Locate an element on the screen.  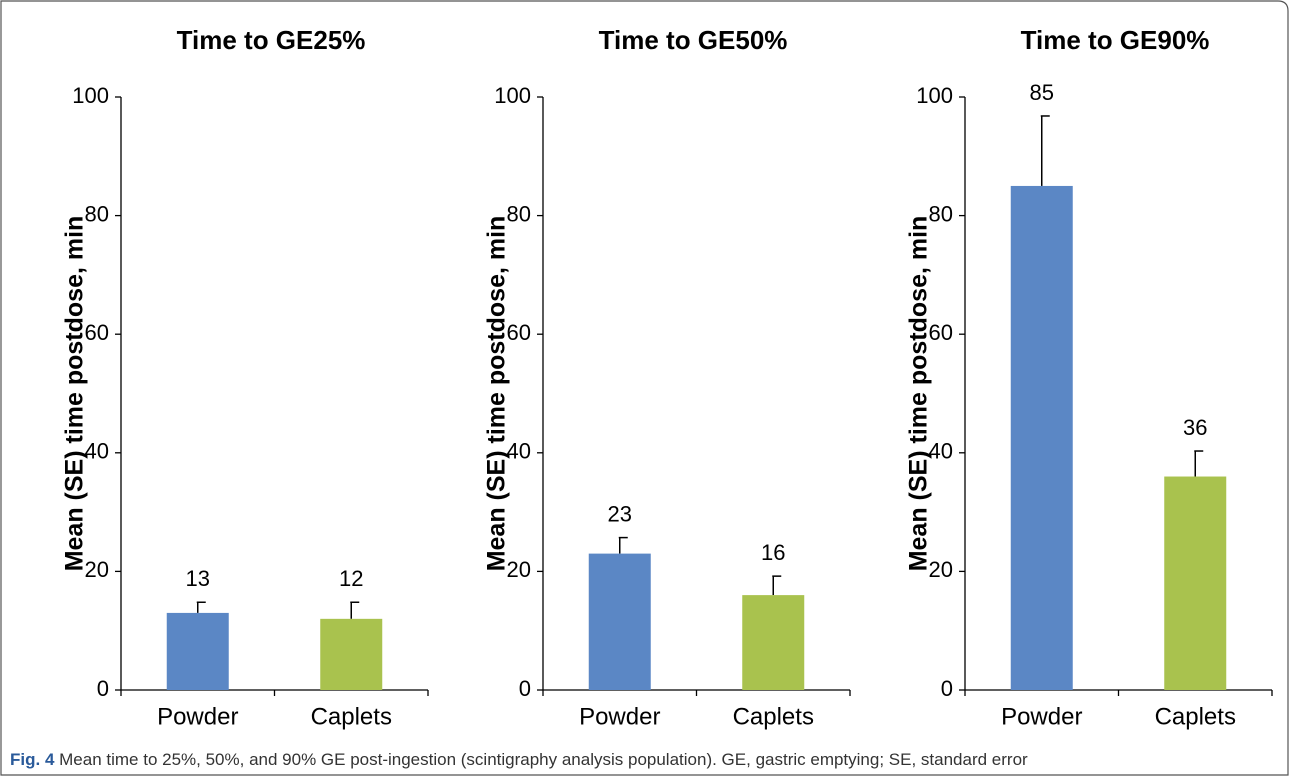
value-label: 13 is located at coordinates (198, 578).